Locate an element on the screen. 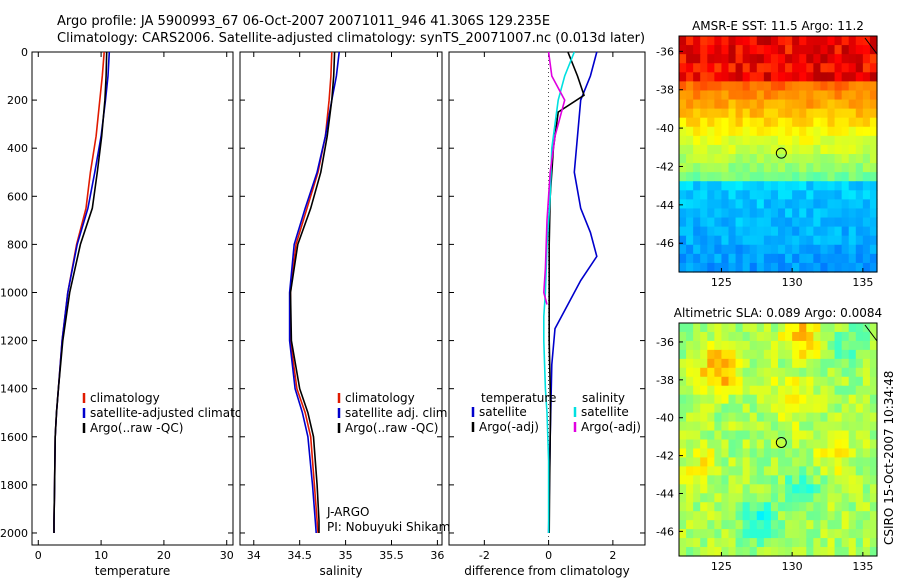  legend-label: climatology is located at coordinates (380, 398).